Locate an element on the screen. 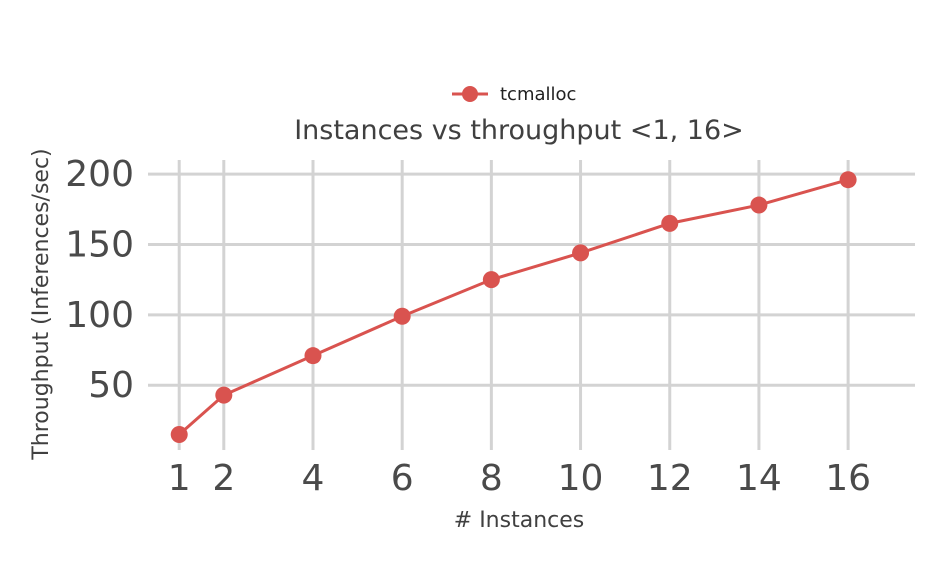 The image size is (945, 562). x-tick-label: 14 is located at coordinates (759, 478).